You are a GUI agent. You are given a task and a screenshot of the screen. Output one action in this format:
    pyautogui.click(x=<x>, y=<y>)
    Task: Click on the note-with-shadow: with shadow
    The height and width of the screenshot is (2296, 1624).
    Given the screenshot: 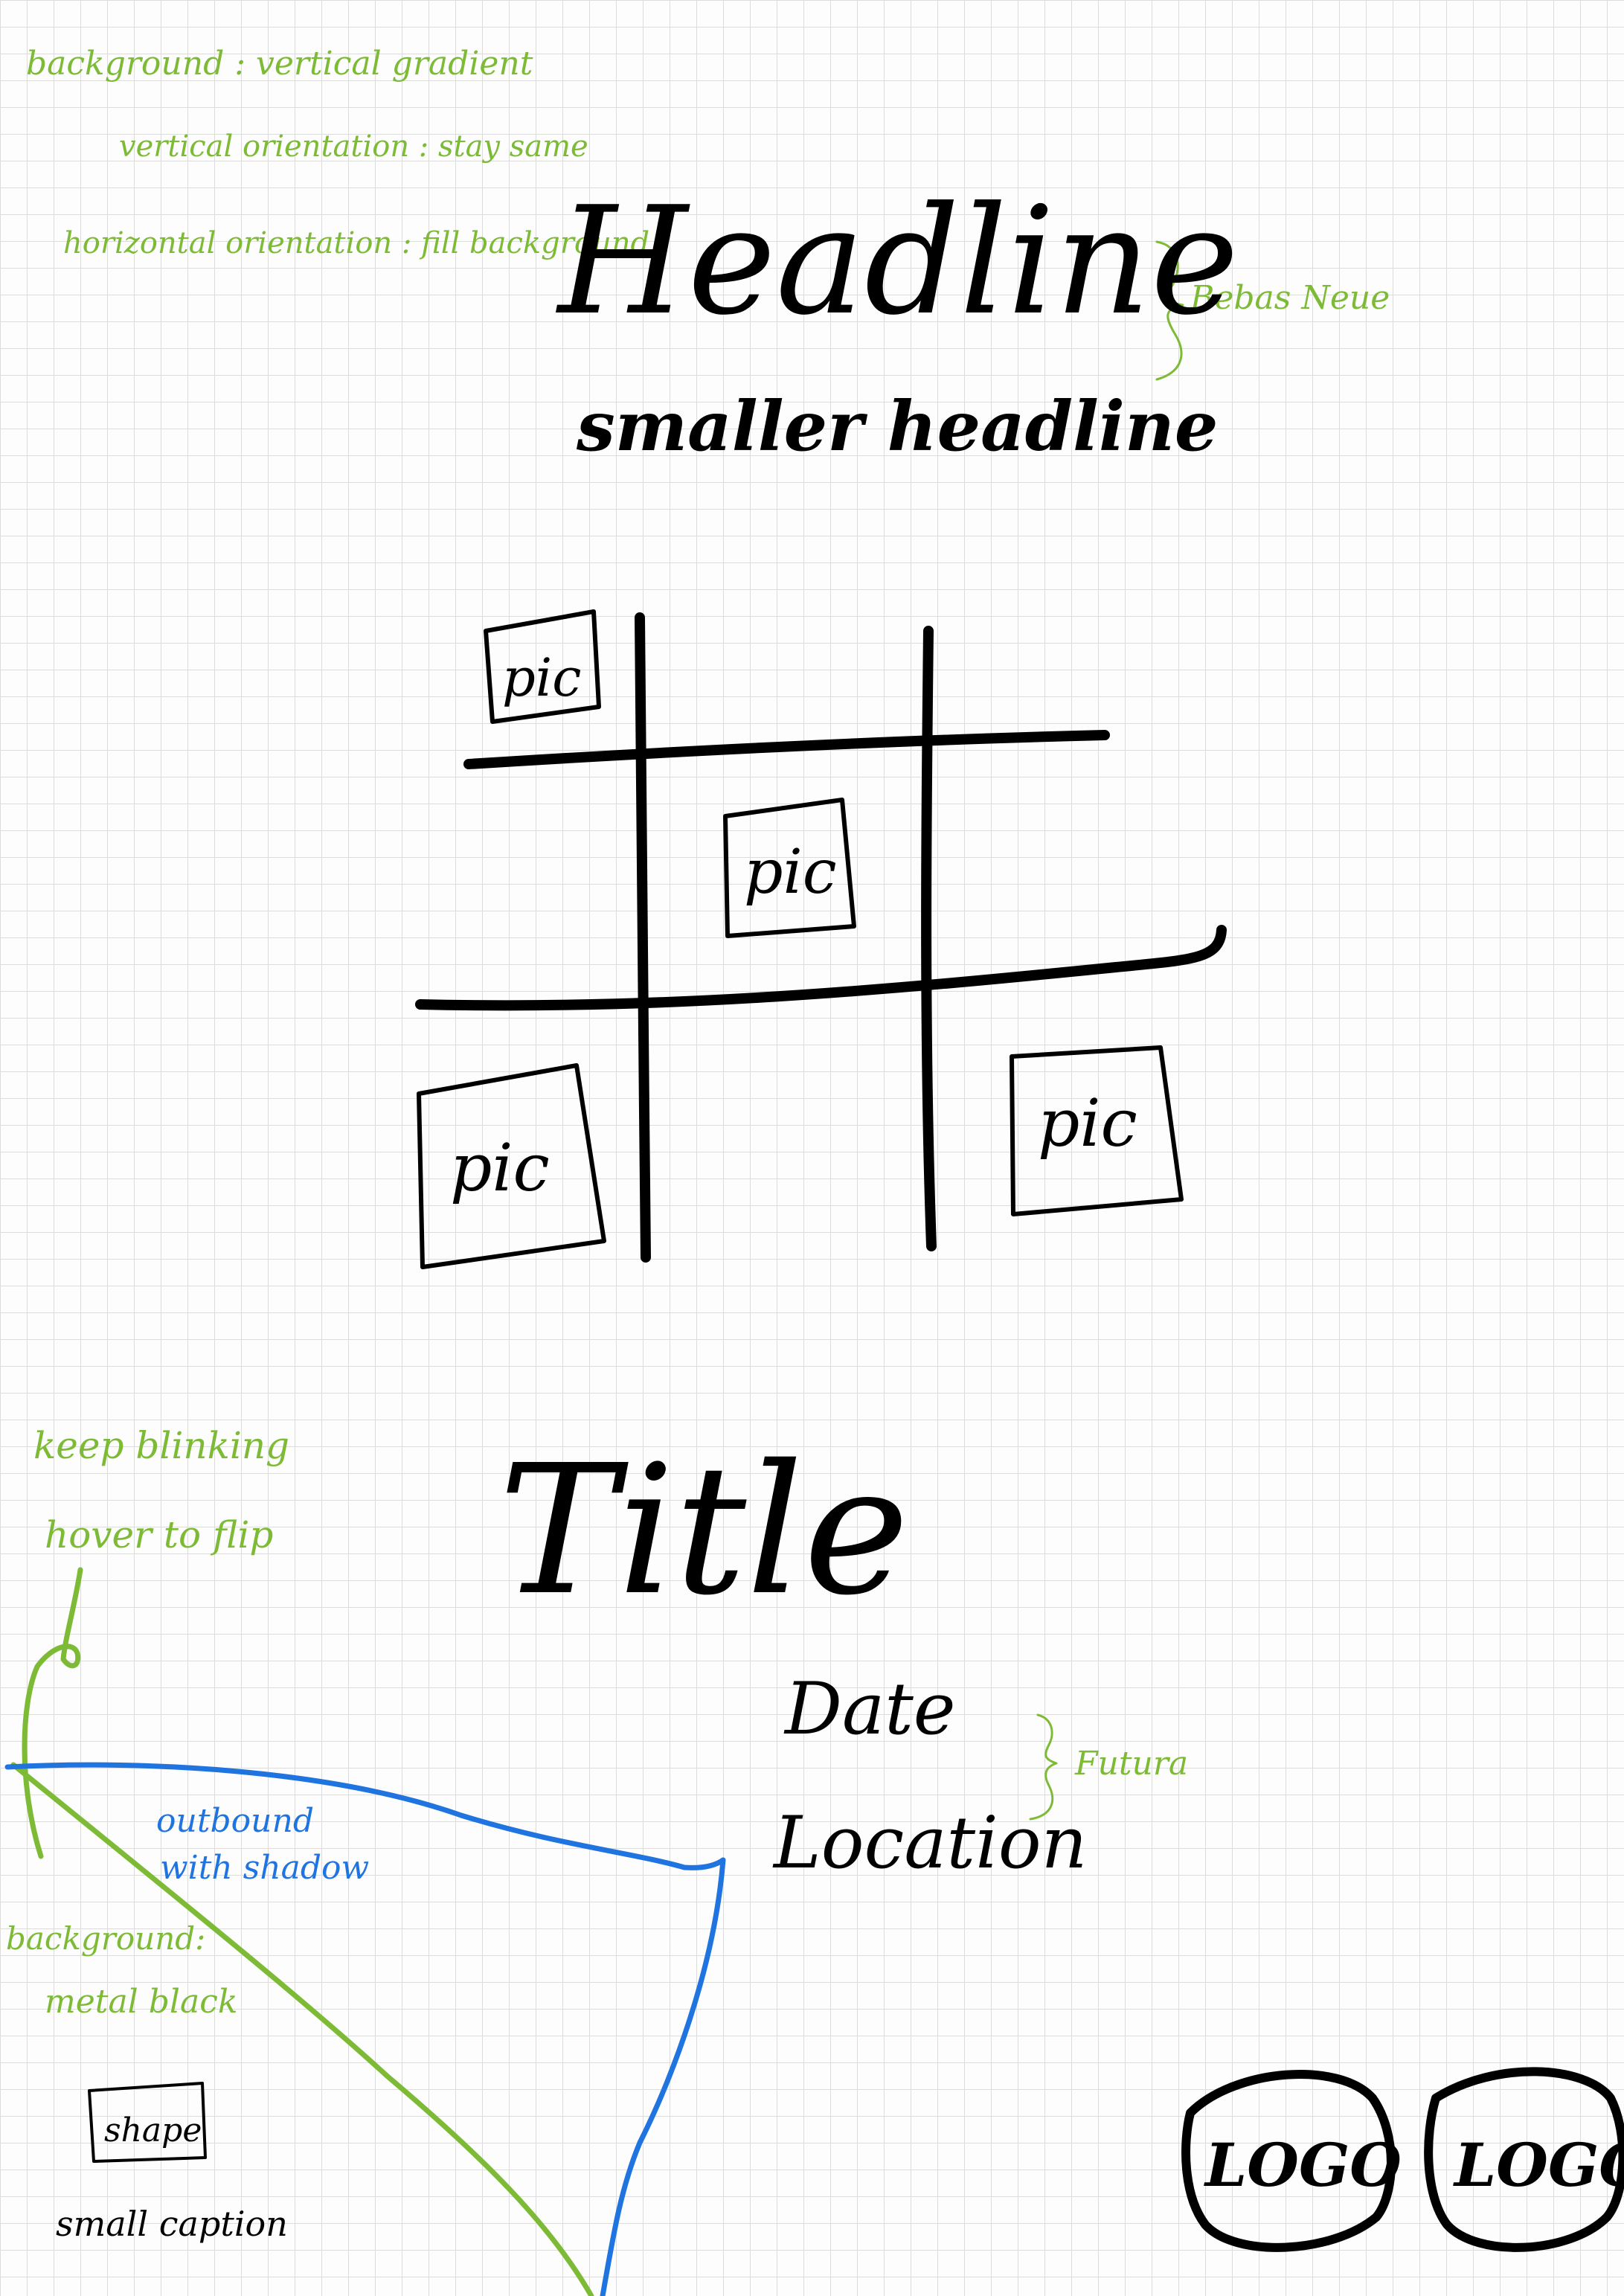 What is the action you would take?
    pyautogui.click(x=264, y=1868)
    